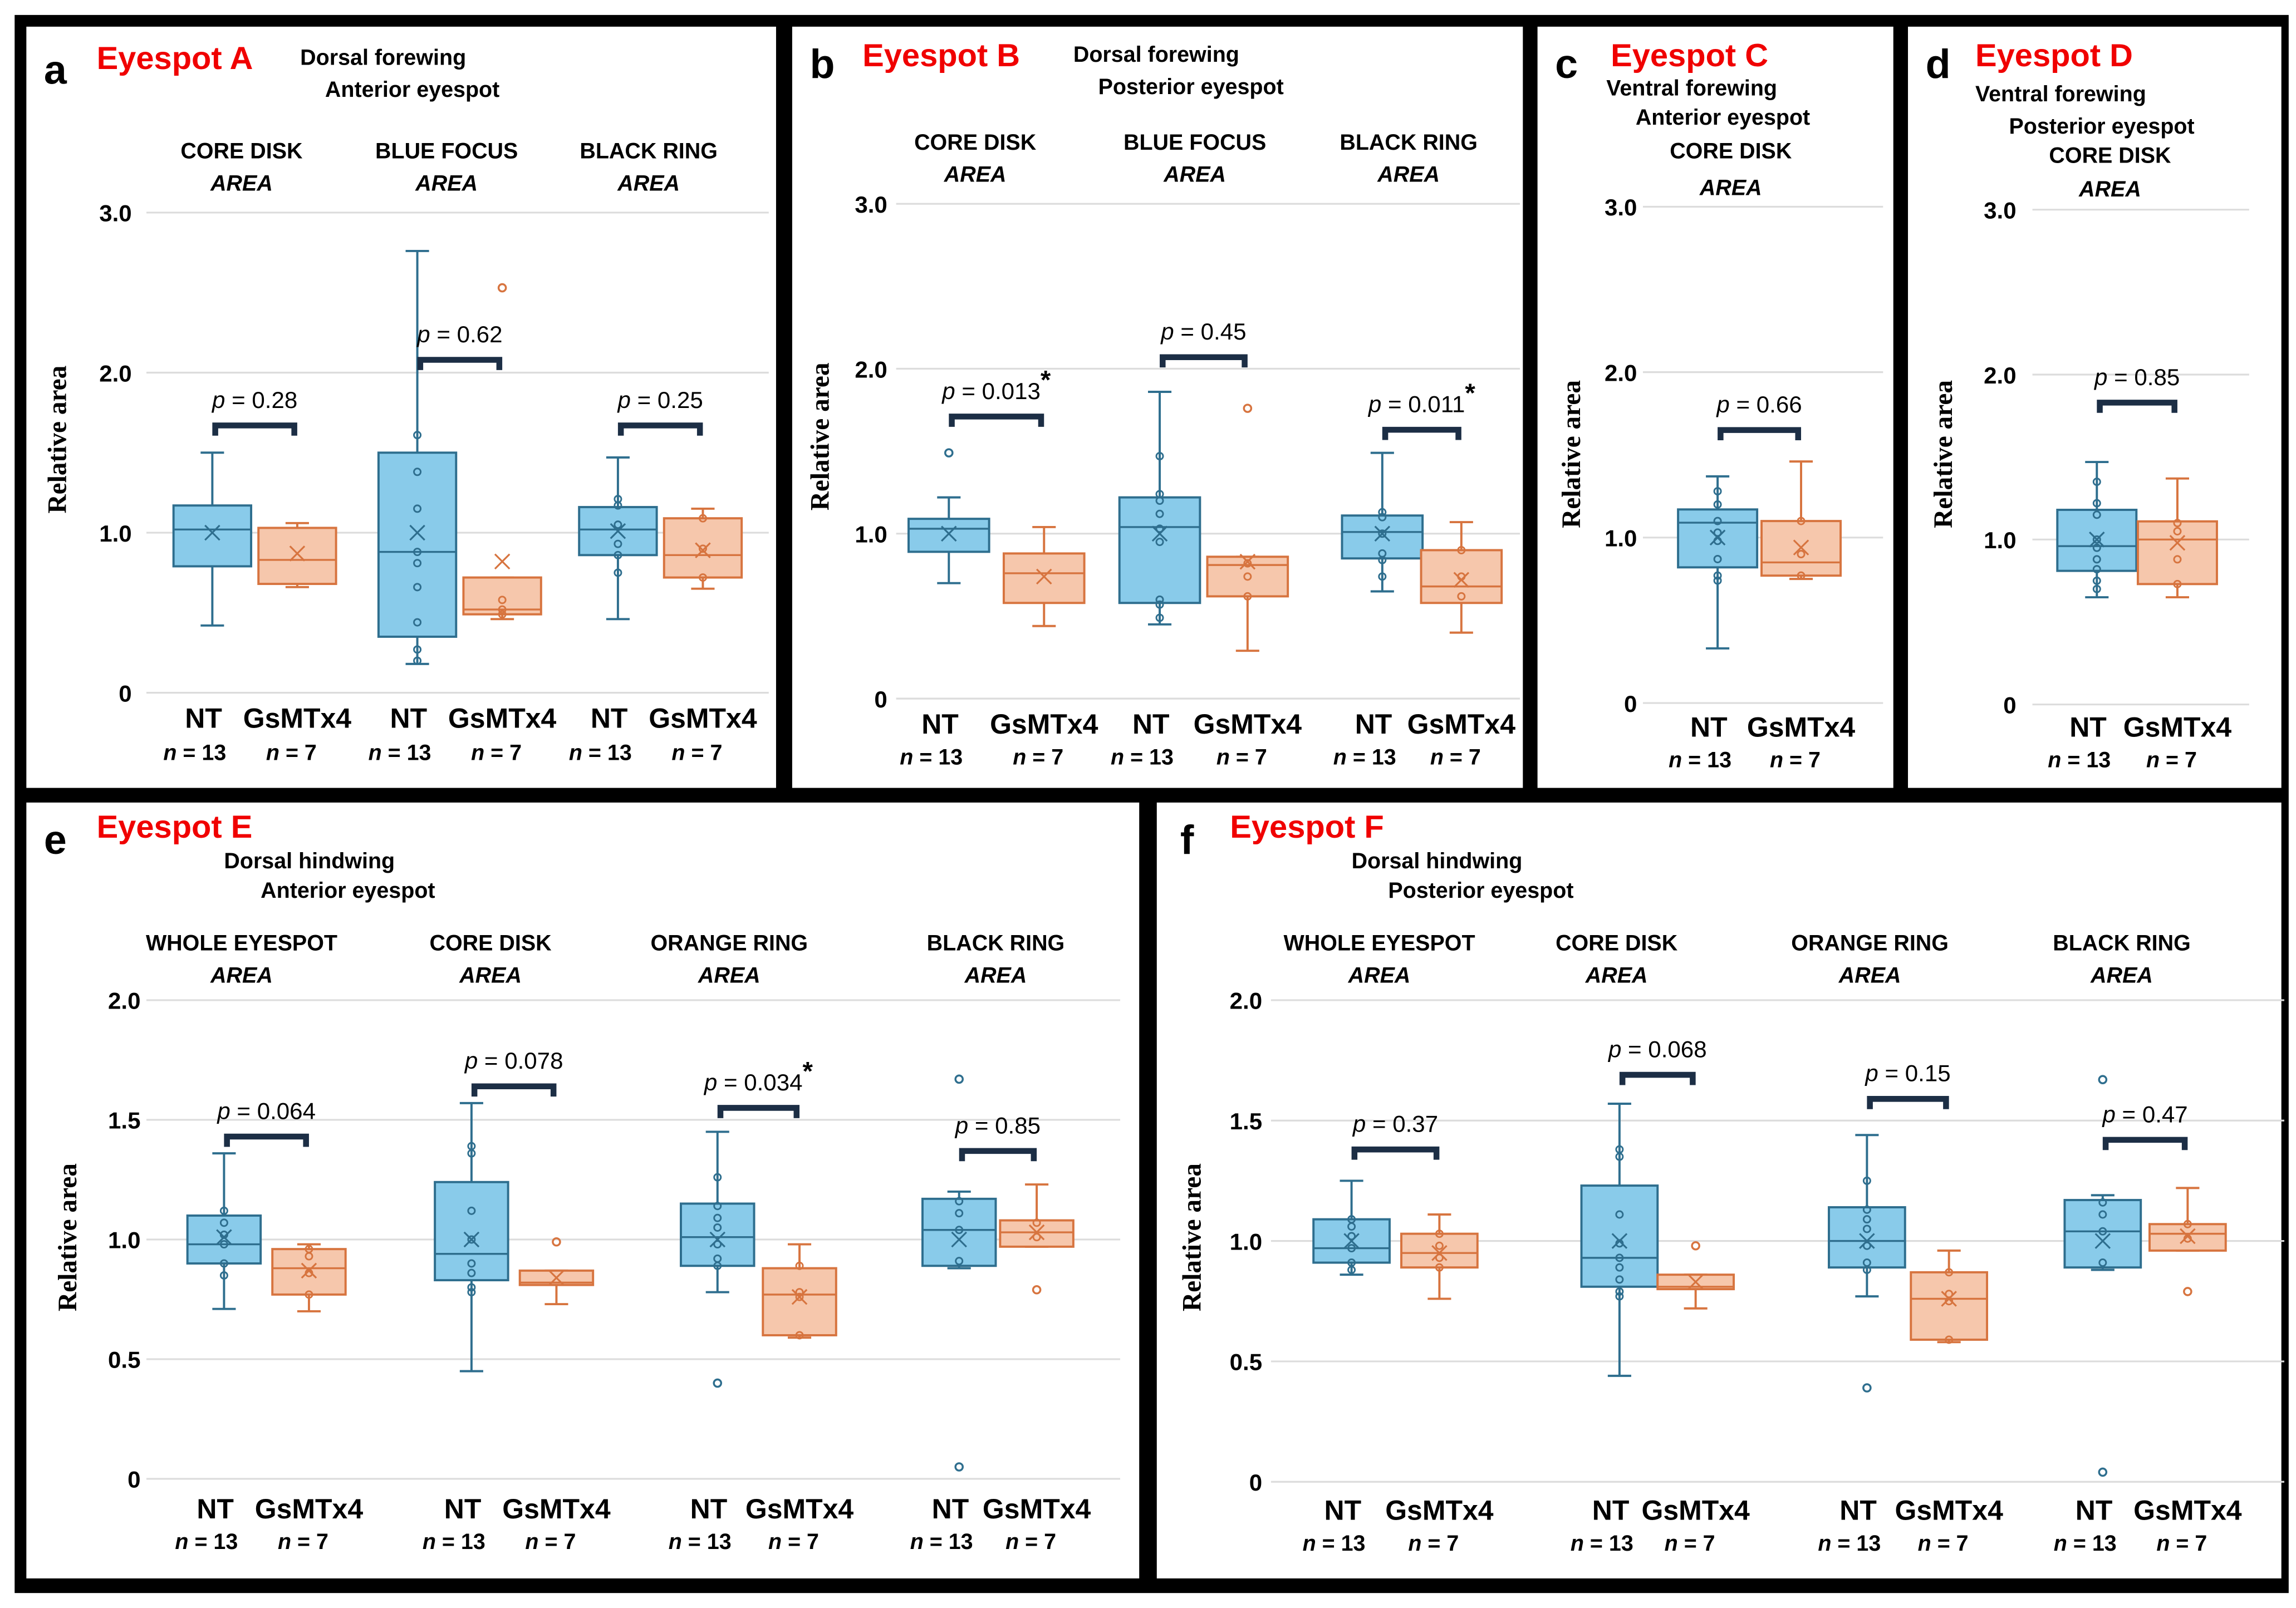  What do you see at coordinates (1758, 404) in the screenshot?
I see `p-value-label: p = 0.66` at bounding box center [1758, 404].